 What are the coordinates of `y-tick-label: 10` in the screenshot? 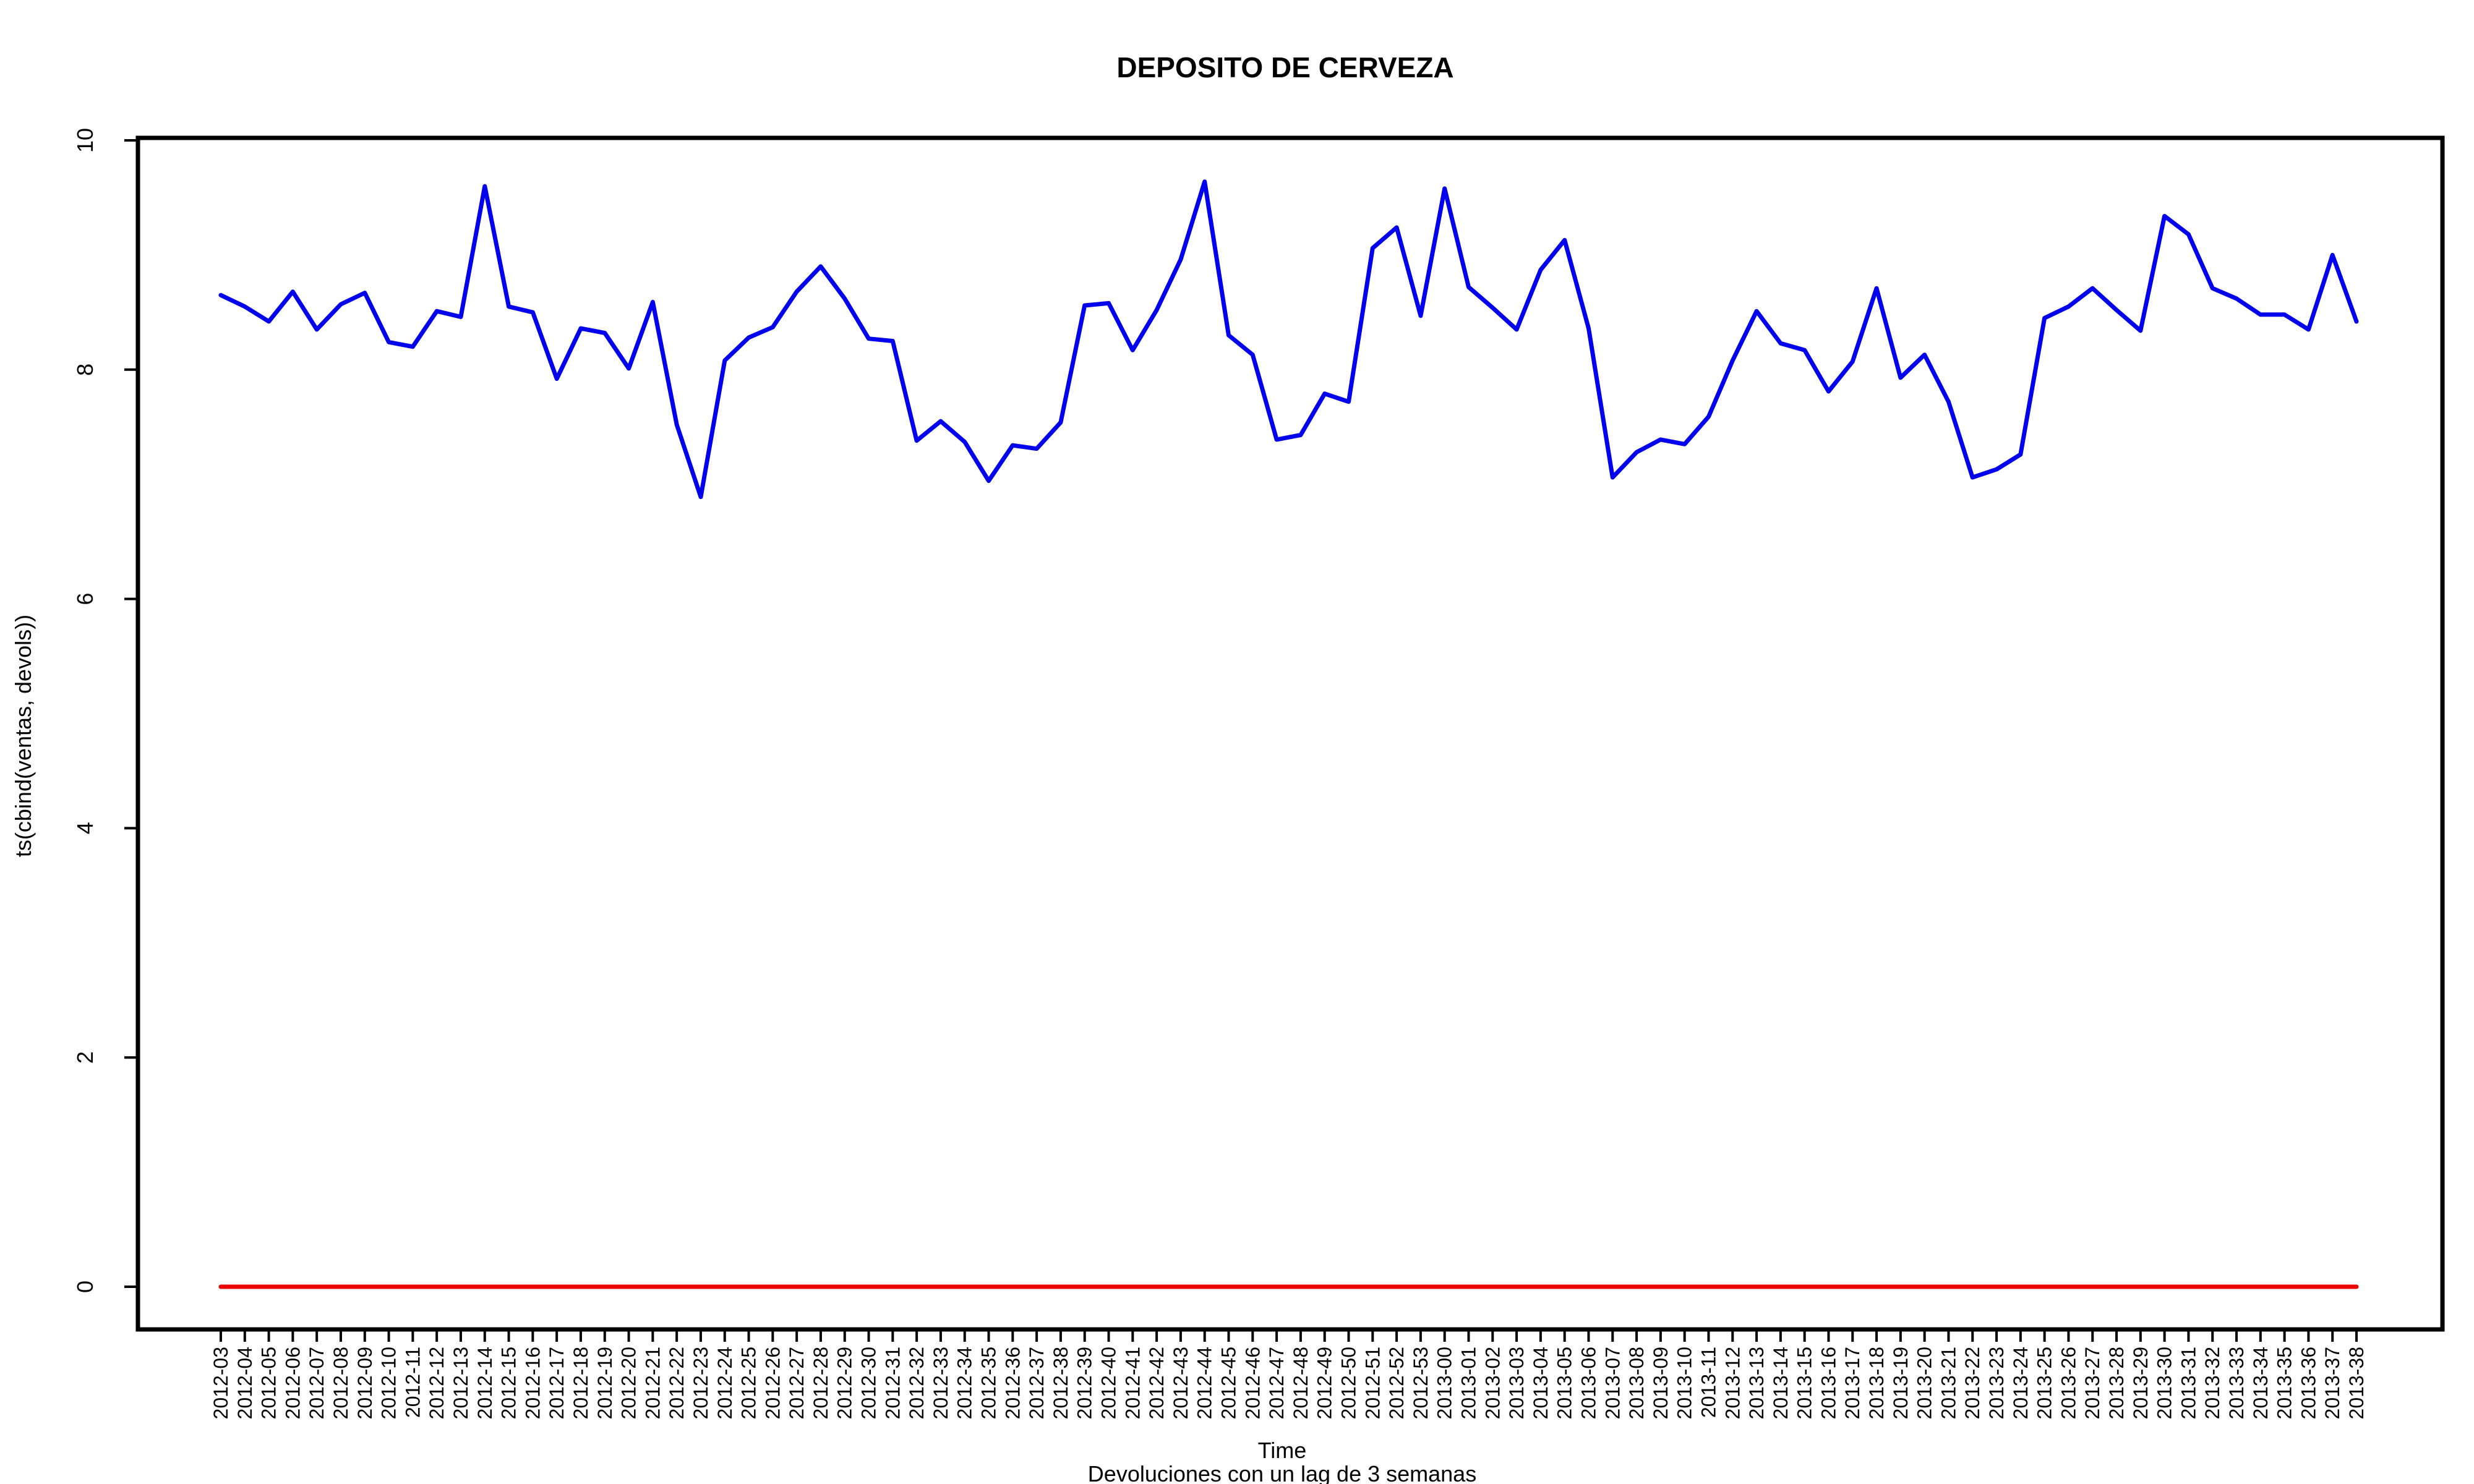 It's located at (85, 140).